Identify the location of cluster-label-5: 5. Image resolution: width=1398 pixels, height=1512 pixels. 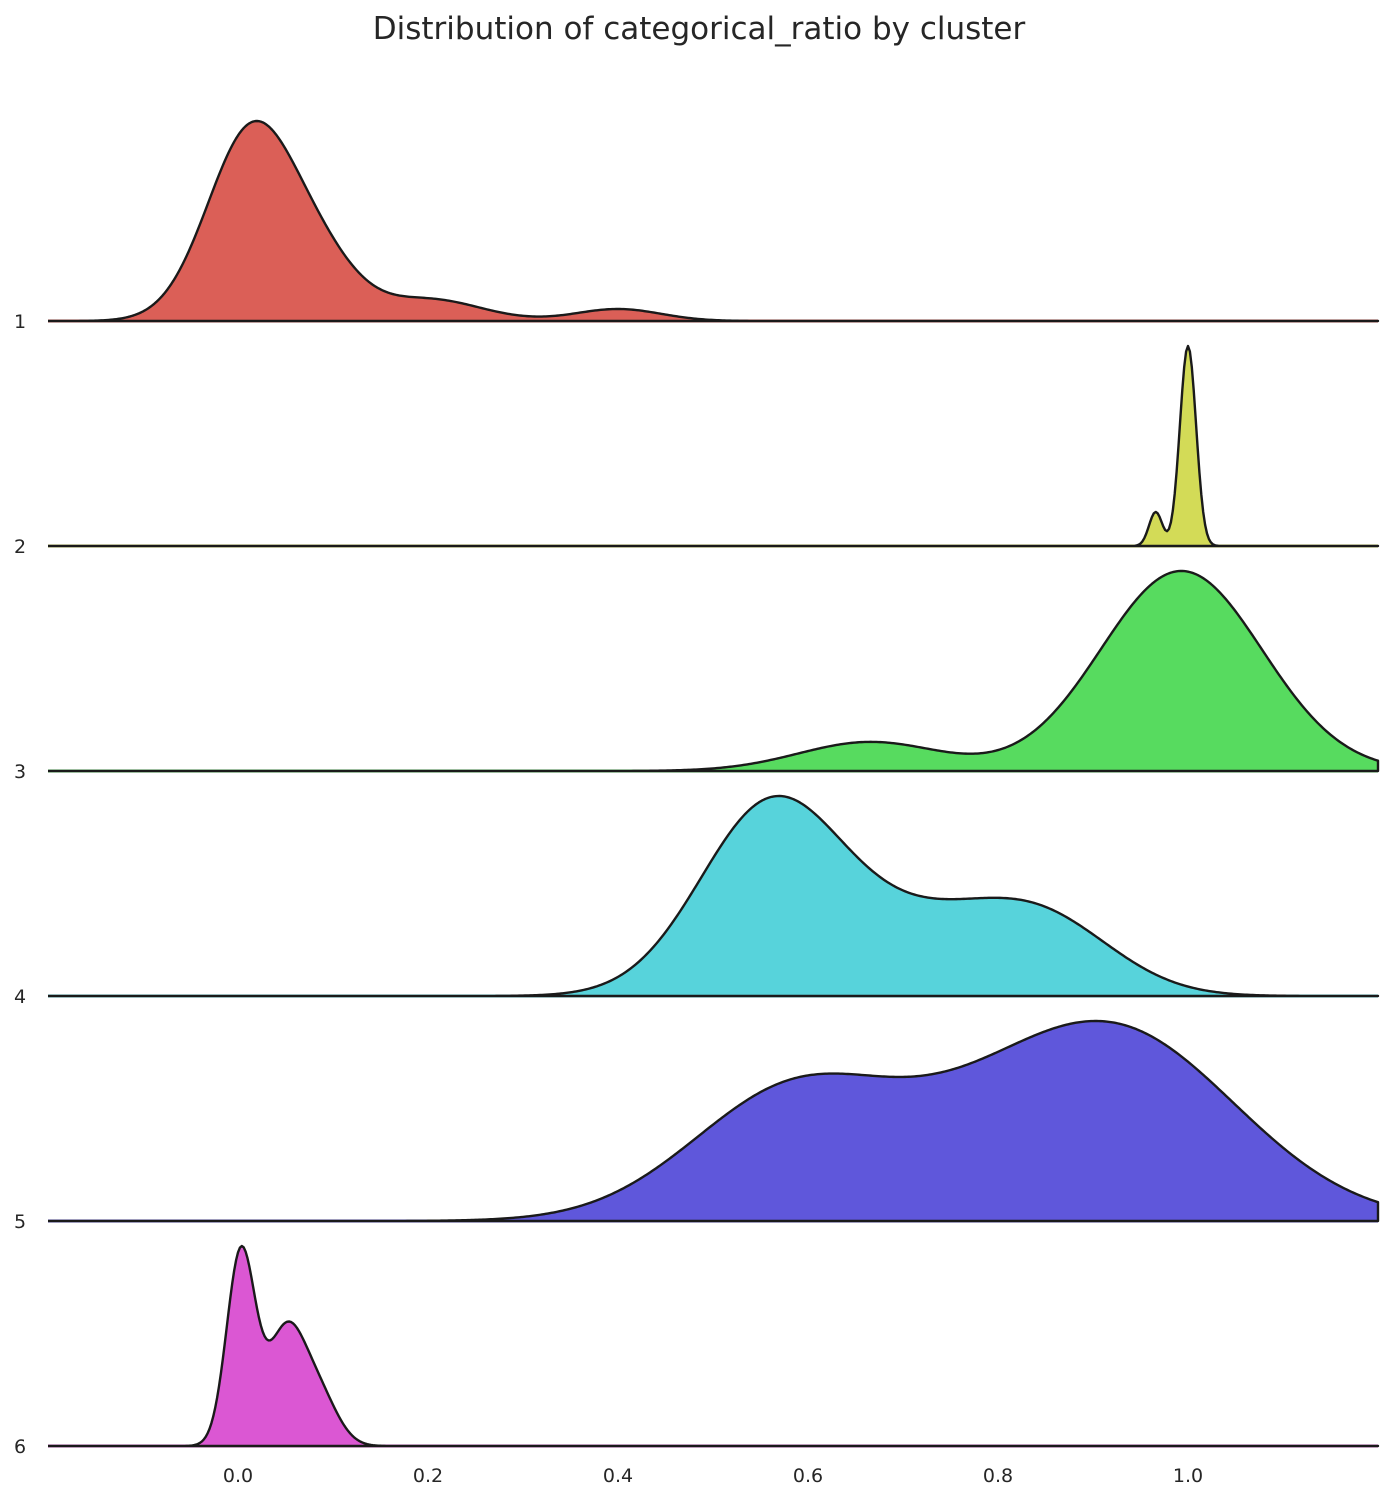
(20, 1222).